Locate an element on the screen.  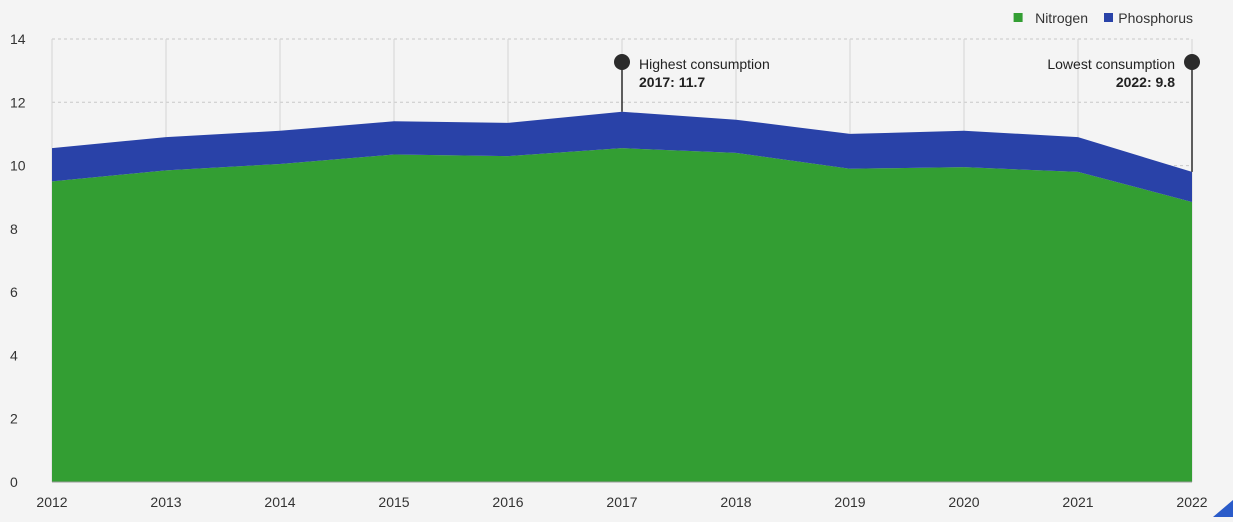
legend: Phosphorus Nitrogen is located at coordinates (1103, 18).